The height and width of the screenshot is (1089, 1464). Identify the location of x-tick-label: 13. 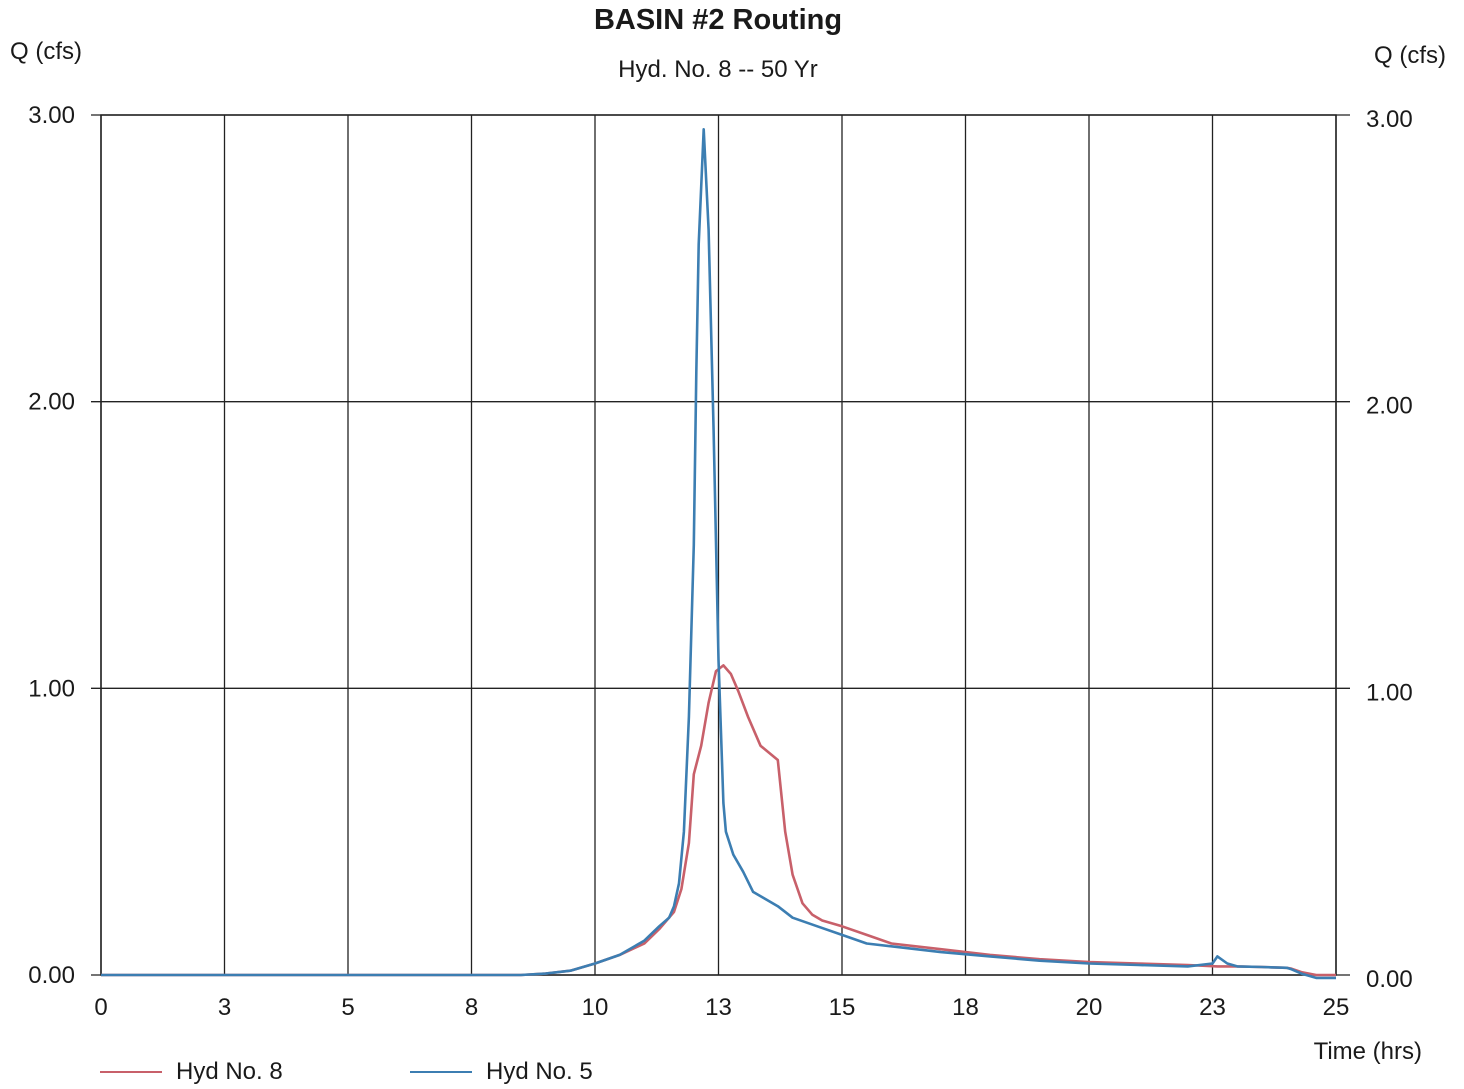
(718, 1007).